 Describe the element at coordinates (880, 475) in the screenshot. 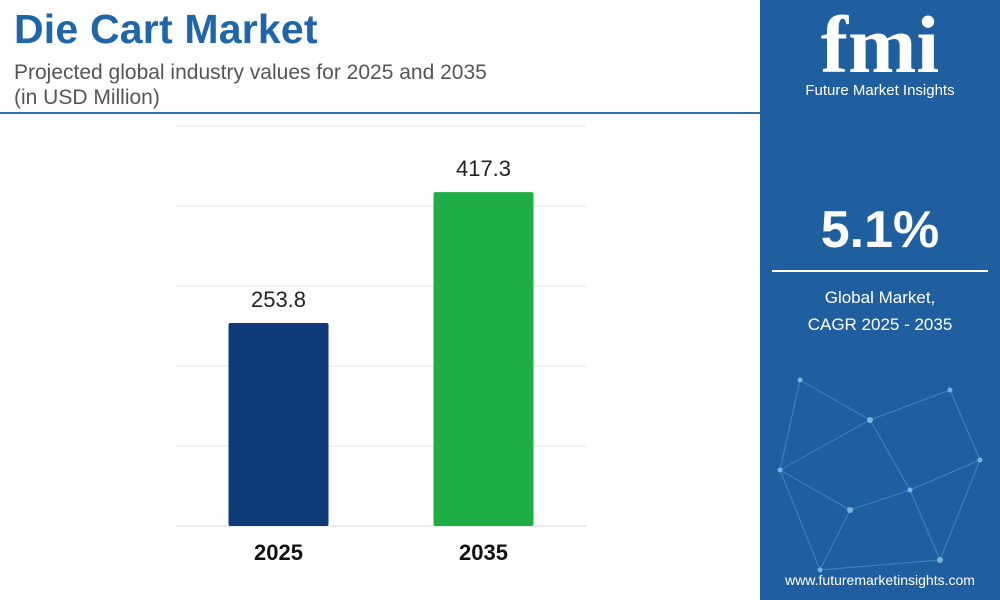

I see `network-pattern` at that location.